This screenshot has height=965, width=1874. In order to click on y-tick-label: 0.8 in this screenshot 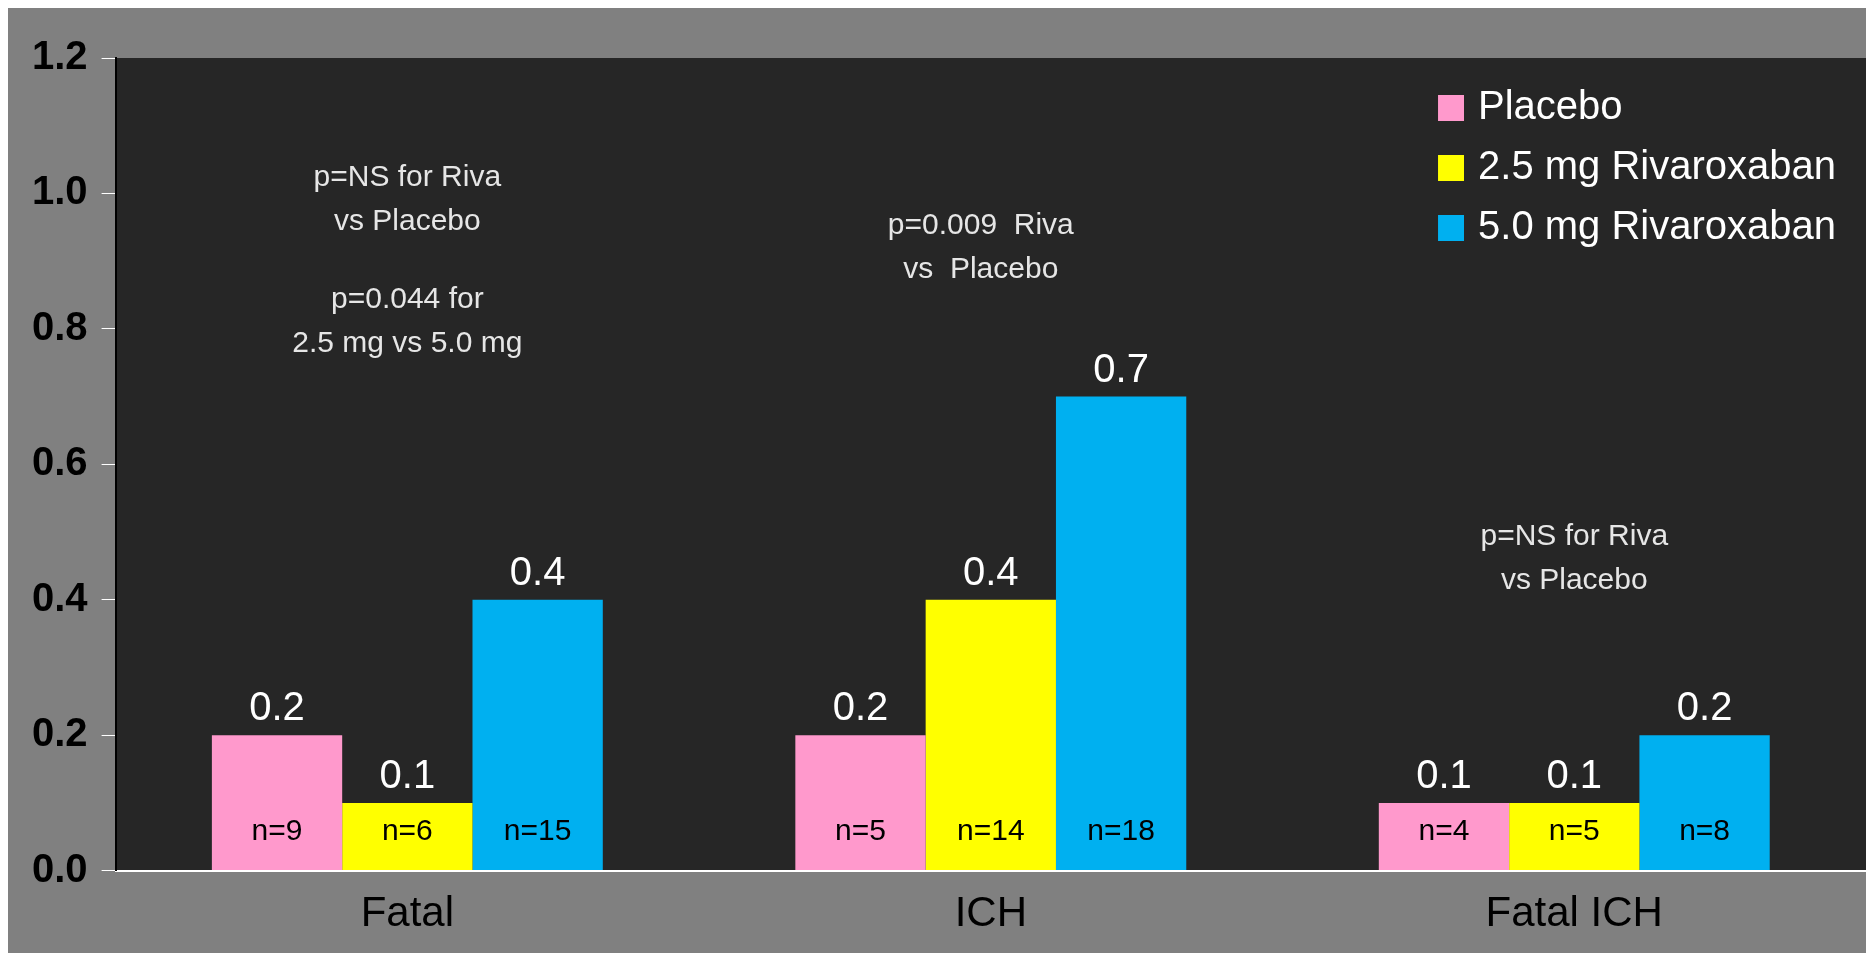, I will do `click(60, 325)`.